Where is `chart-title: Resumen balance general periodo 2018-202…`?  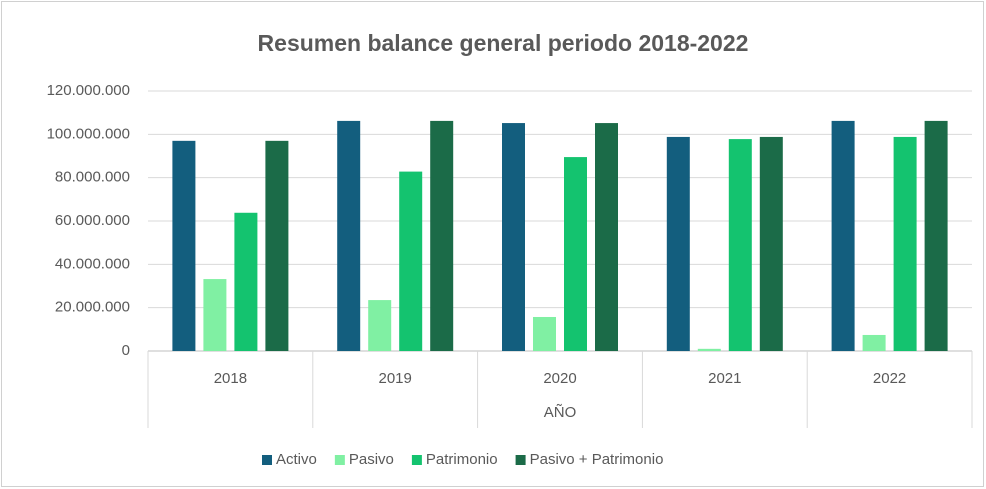
chart-title: Resumen balance general periodo 2018-202… is located at coordinates (503, 43).